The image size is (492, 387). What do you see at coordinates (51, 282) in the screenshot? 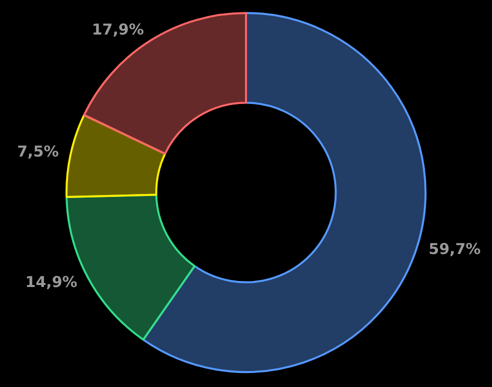
I see `data-label: 14,9%` at bounding box center [51, 282].